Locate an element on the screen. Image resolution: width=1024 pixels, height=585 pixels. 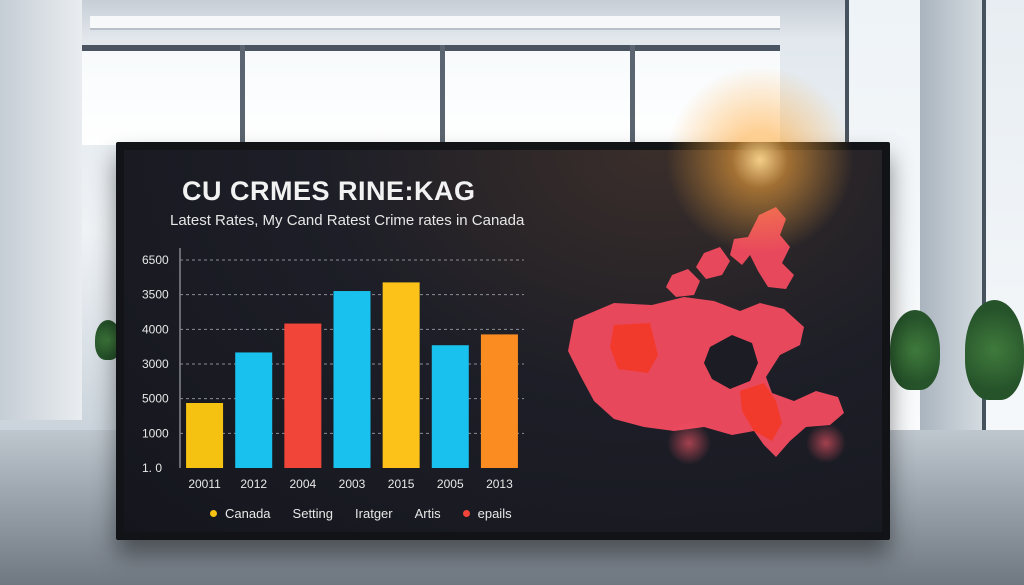
x-tick-label: 2013 is located at coordinates (499, 484).